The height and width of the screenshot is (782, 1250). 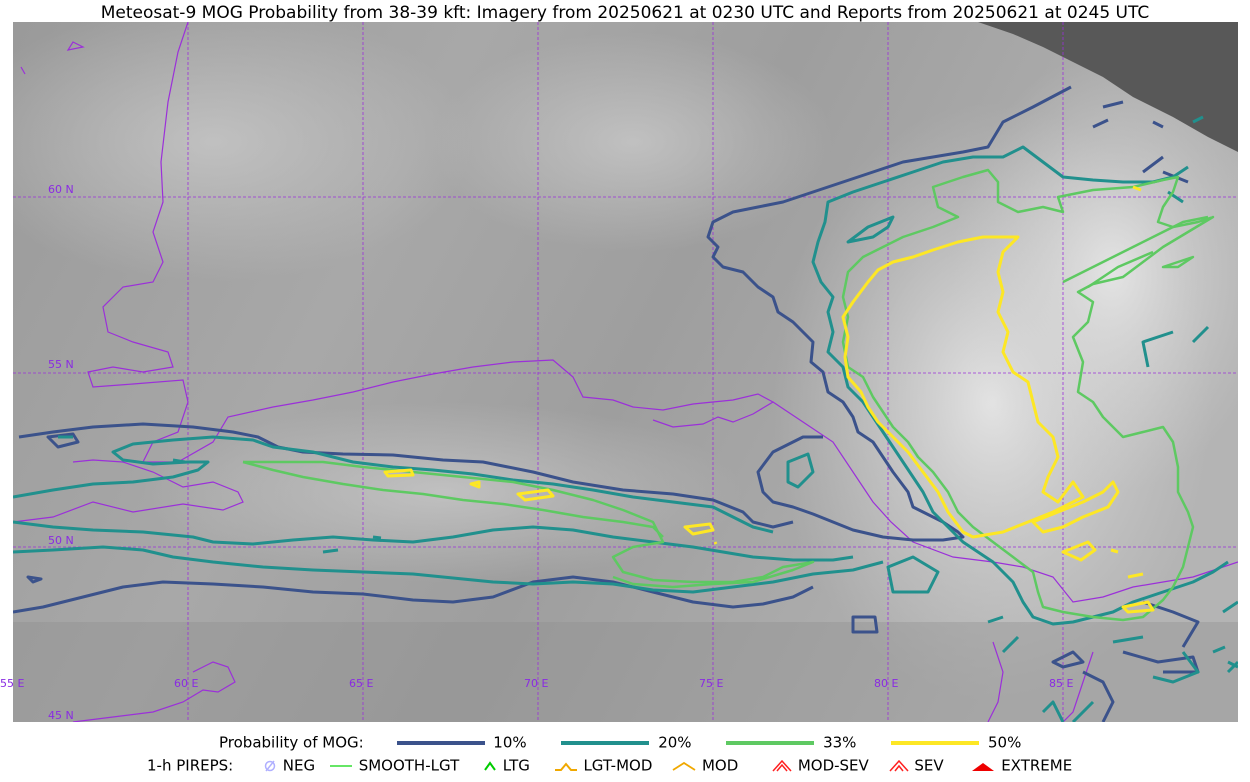 I want to click on lgt-mod-icon, so click(x=565, y=766).